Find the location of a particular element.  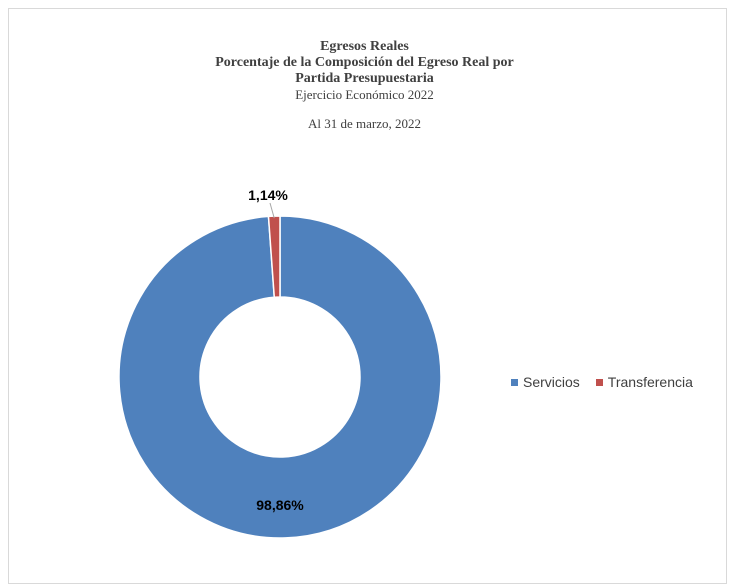

legend: Servicios Transferencia is located at coordinates (610, 382).